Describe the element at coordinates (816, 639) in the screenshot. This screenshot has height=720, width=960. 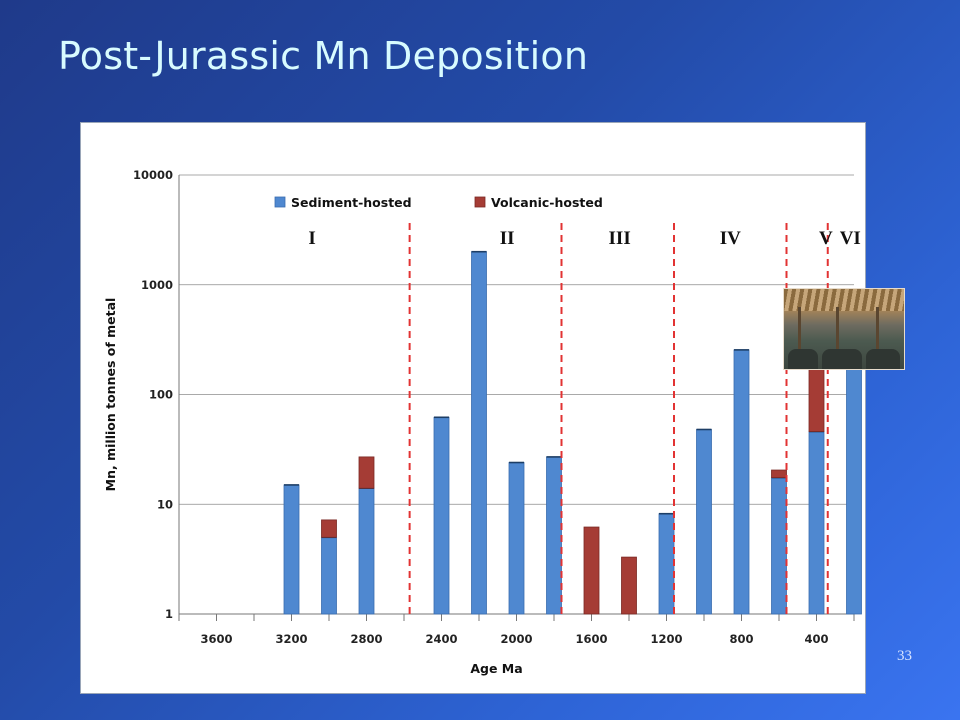
I see `x-tick-label: 400` at that location.